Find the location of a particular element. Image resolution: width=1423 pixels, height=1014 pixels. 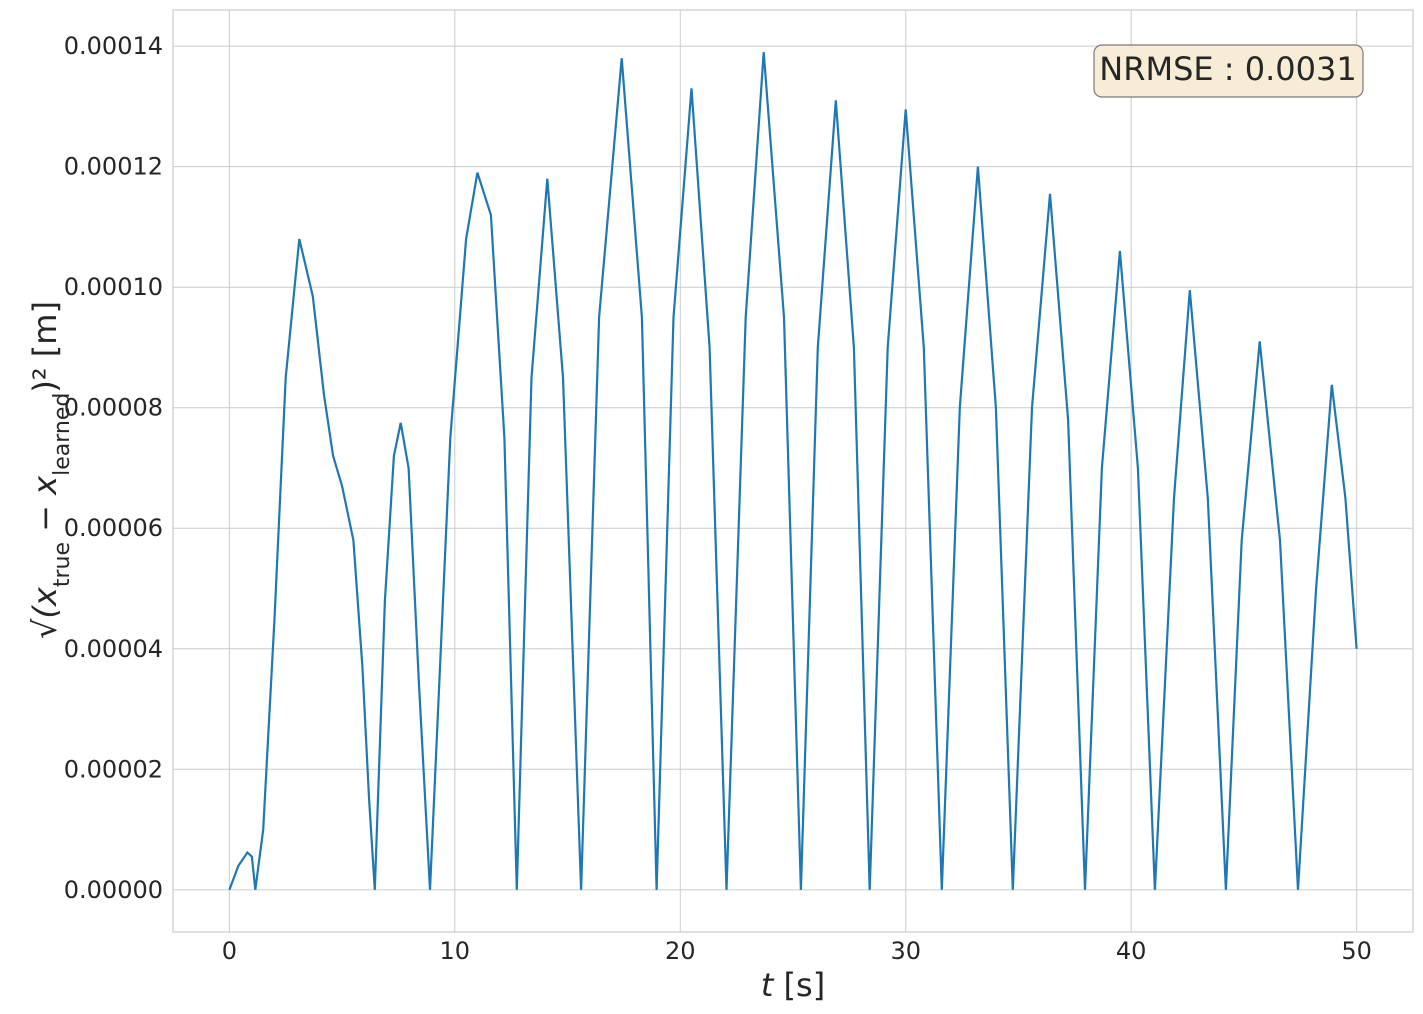

y-tick-label: 0.00006 is located at coordinates (113, 528).